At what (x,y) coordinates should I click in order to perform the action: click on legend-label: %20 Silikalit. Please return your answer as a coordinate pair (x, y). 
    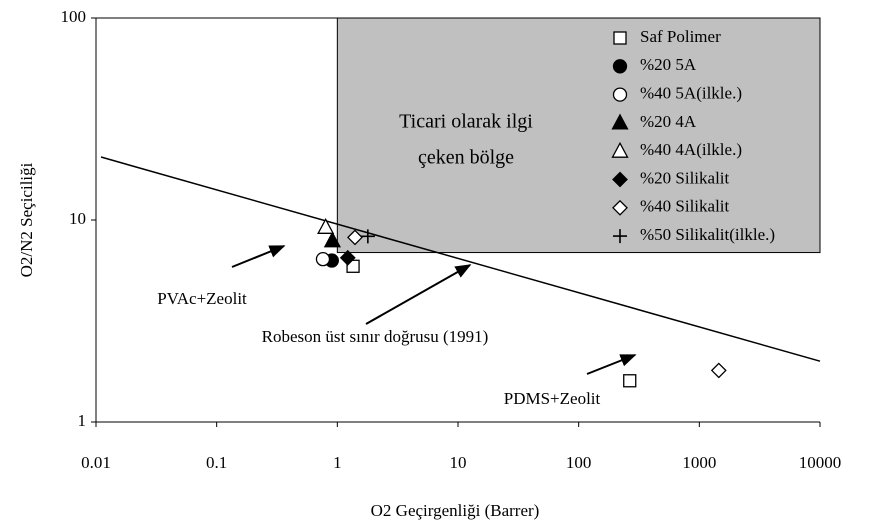
    Looking at the image, I should click on (685, 177).